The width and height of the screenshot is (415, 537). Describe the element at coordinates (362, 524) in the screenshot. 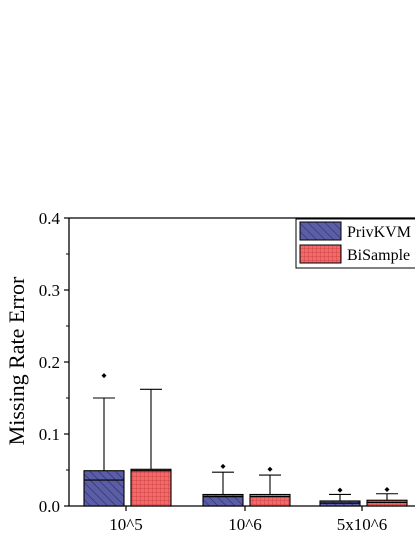

I see `x-tick-label: 5x10^6` at that location.